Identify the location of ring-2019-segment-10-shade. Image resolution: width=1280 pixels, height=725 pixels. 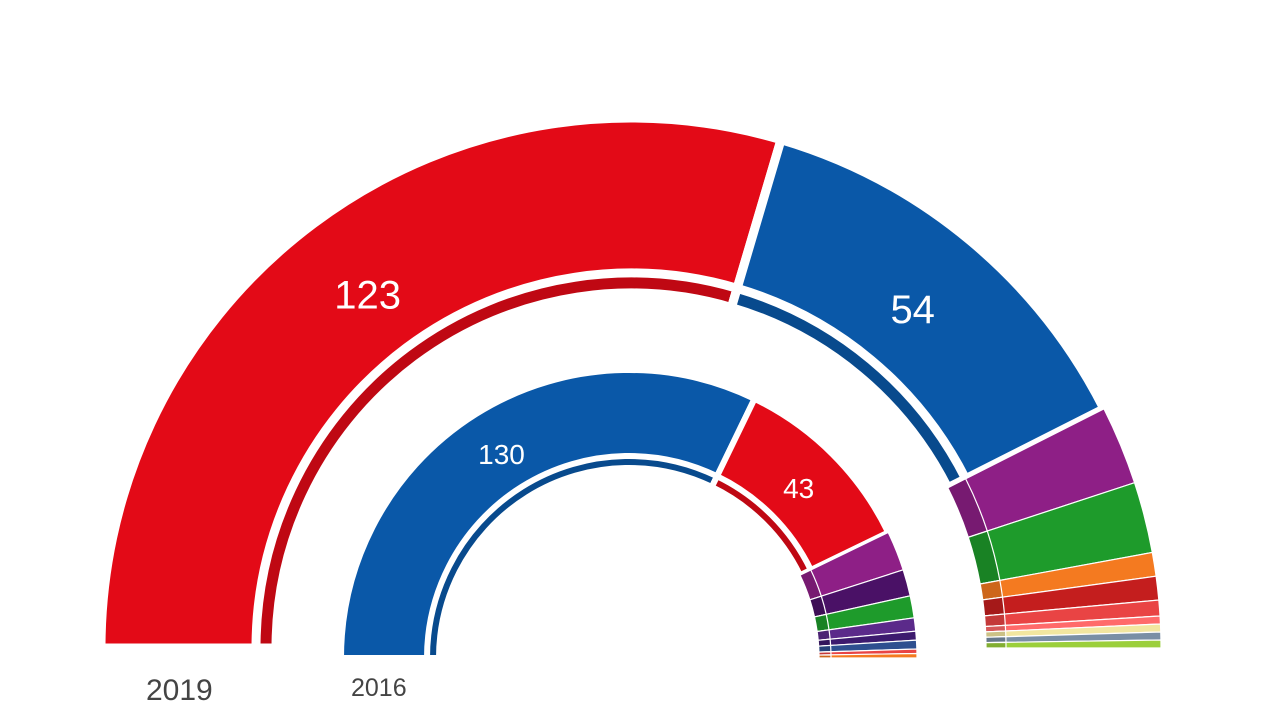
(996, 640).